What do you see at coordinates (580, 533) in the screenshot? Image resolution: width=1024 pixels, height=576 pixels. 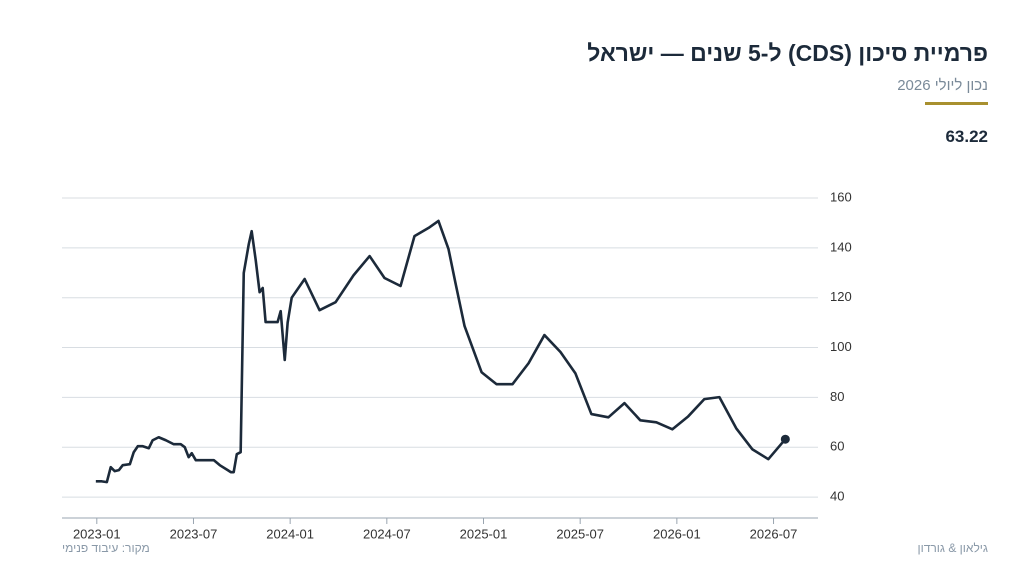 I see `x-tick-label: 2025-07` at bounding box center [580, 533].